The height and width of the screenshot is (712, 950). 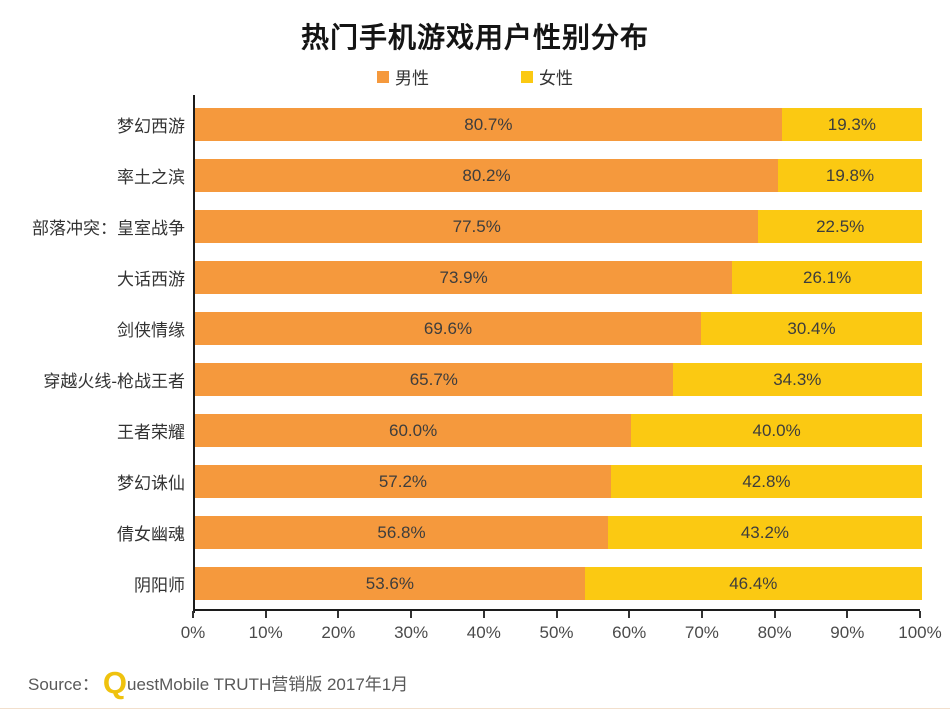 I want to click on female-bar-segment: 19.3%, so click(x=851, y=124).